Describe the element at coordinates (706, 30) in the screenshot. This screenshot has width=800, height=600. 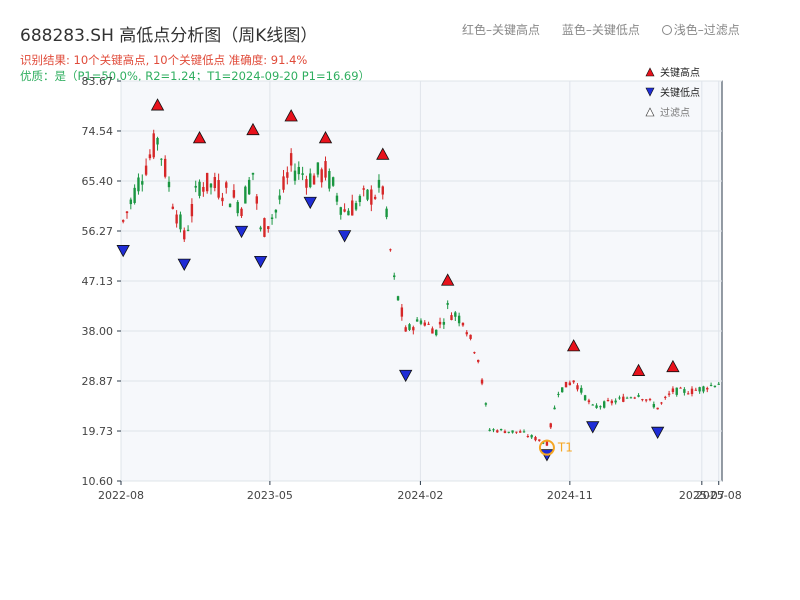
I see `legend-light-text: 浅色–过滤点` at that location.